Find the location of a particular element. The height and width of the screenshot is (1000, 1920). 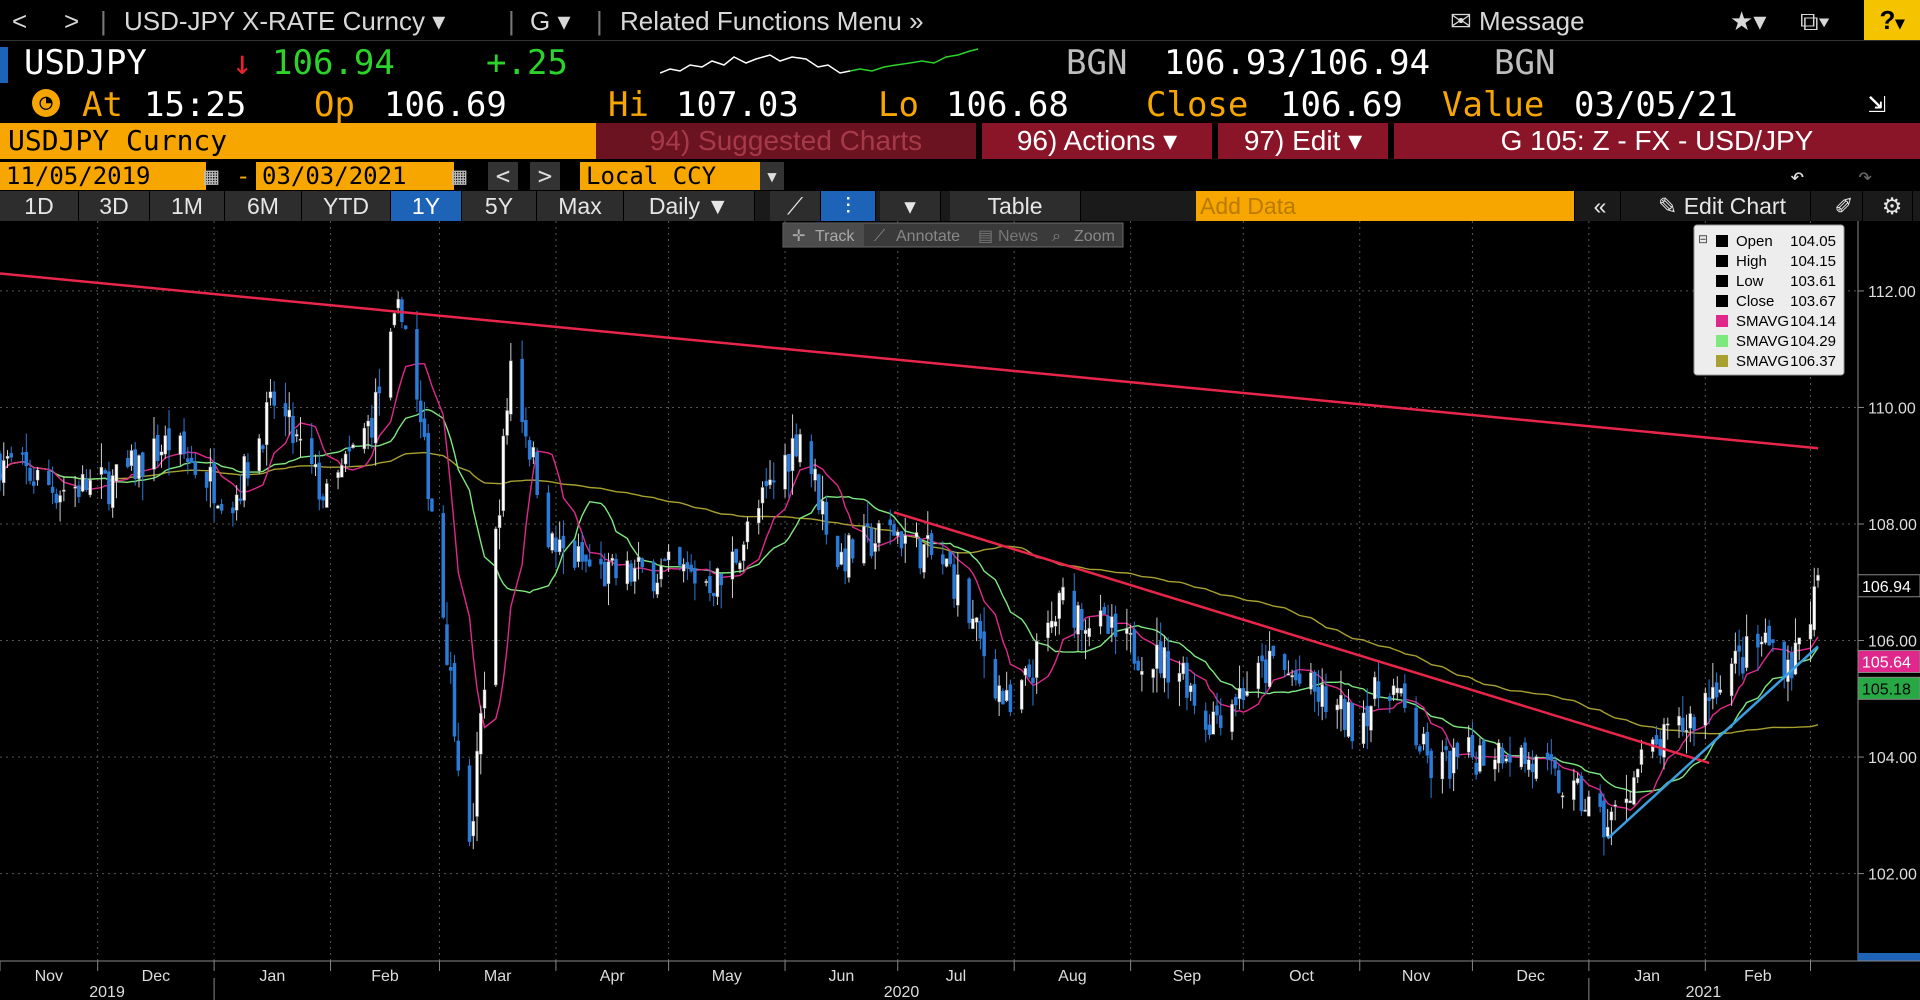

range-max-button: Max is located at coordinates (580, 206).